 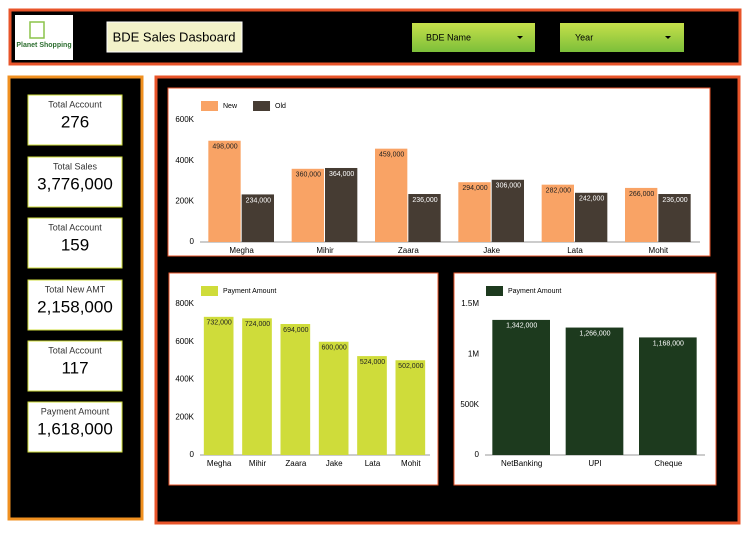 What do you see at coordinates (280, 106) in the screenshot?
I see `legend-label: Old` at bounding box center [280, 106].